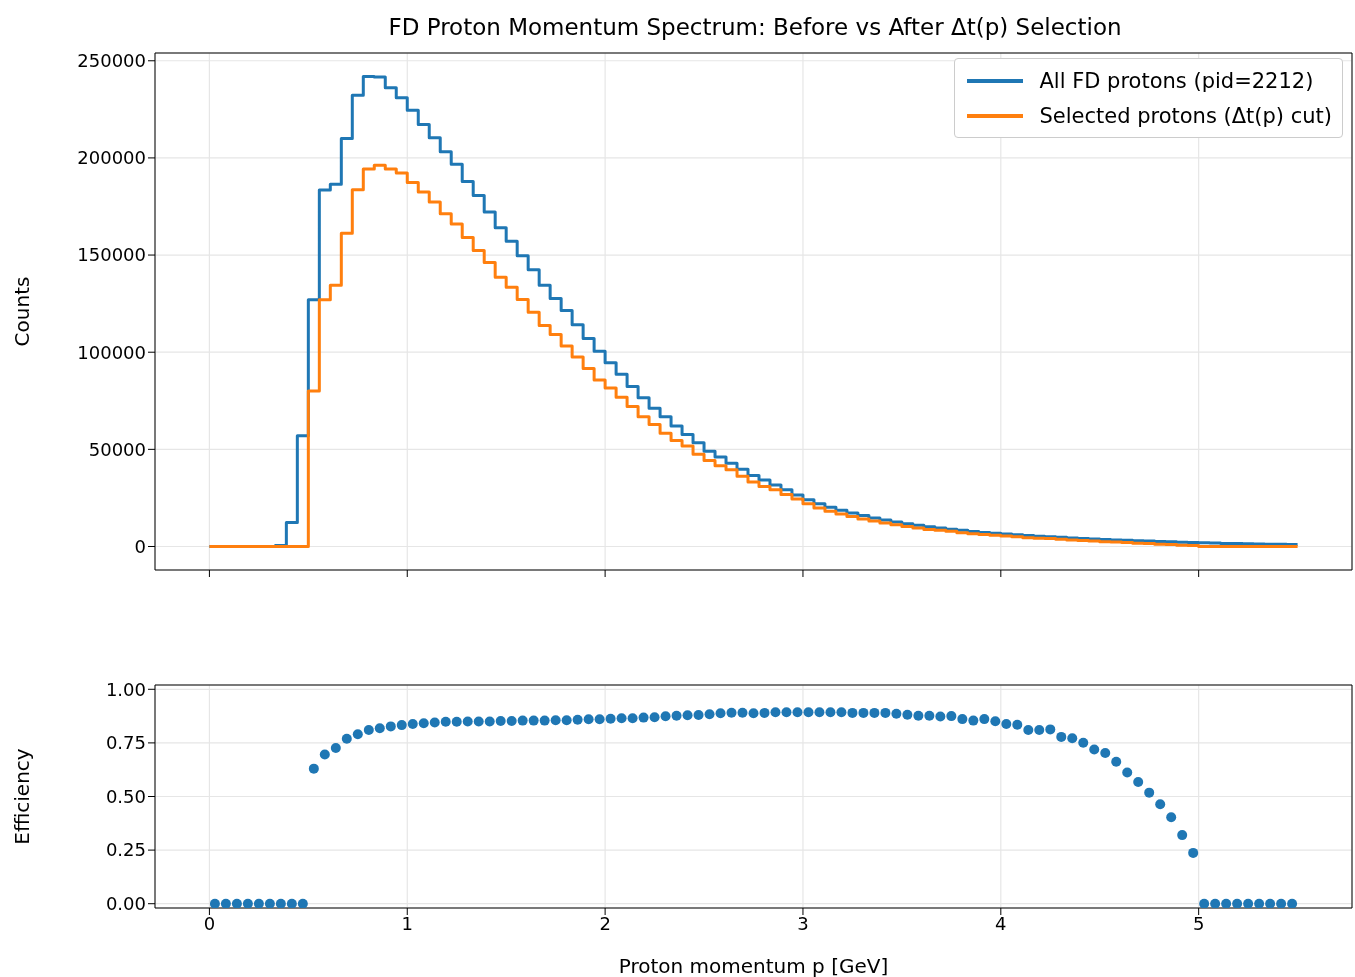 Image resolution: width=1355 pixels, height=977 pixels. Describe the element at coordinates (407, 923) in the screenshot. I see `x-tick-label: 1` at that location.